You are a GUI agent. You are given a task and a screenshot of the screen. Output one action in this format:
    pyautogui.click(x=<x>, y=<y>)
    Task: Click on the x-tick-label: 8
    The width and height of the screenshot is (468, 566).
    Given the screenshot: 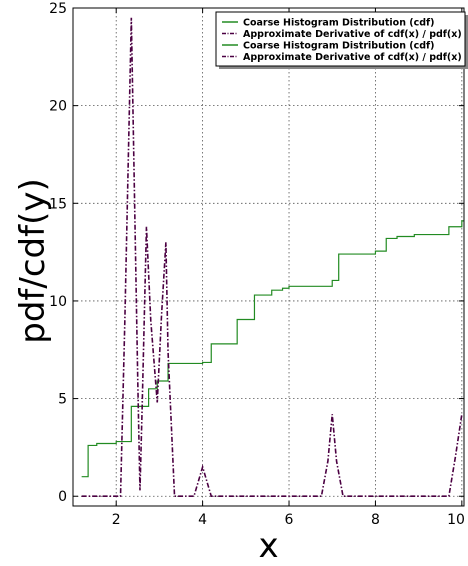 What is the action you would take?
    pyautogui.click(x=375, y=520)
    